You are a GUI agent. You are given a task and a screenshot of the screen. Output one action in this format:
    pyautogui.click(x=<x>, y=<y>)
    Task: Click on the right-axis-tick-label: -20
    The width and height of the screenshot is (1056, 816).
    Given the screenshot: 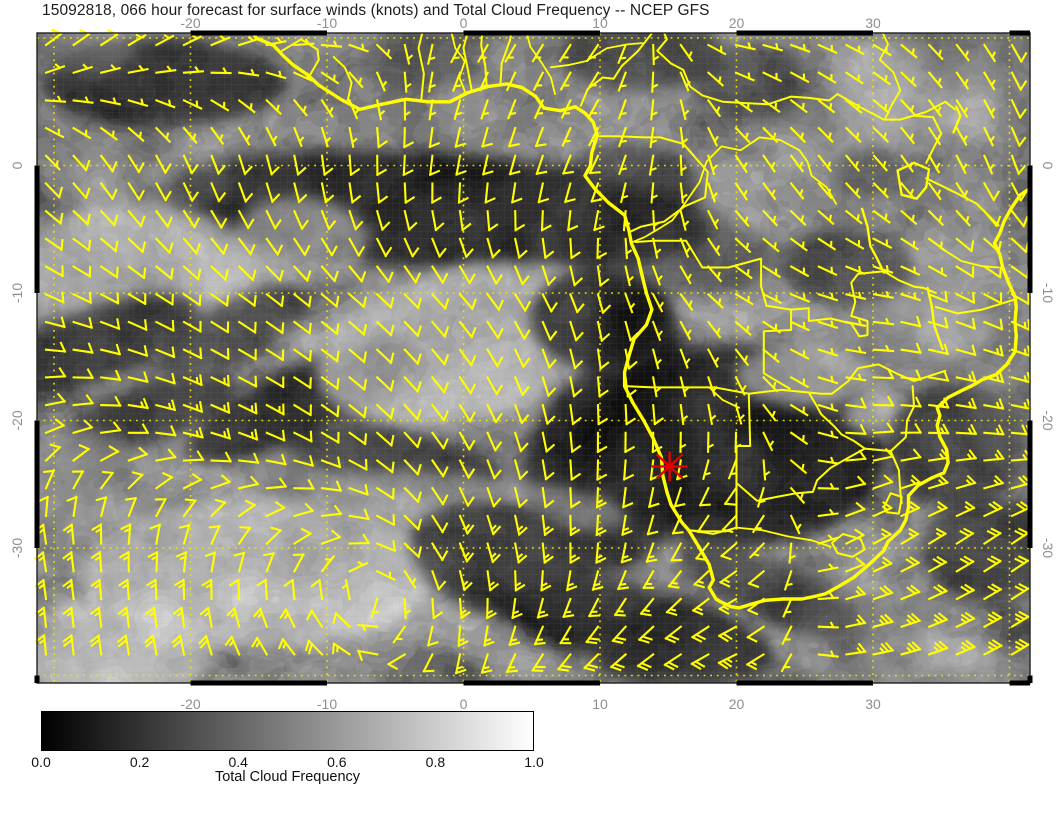 What is the action you would take?
    pyautogui.click(x=1048, y=420)
    